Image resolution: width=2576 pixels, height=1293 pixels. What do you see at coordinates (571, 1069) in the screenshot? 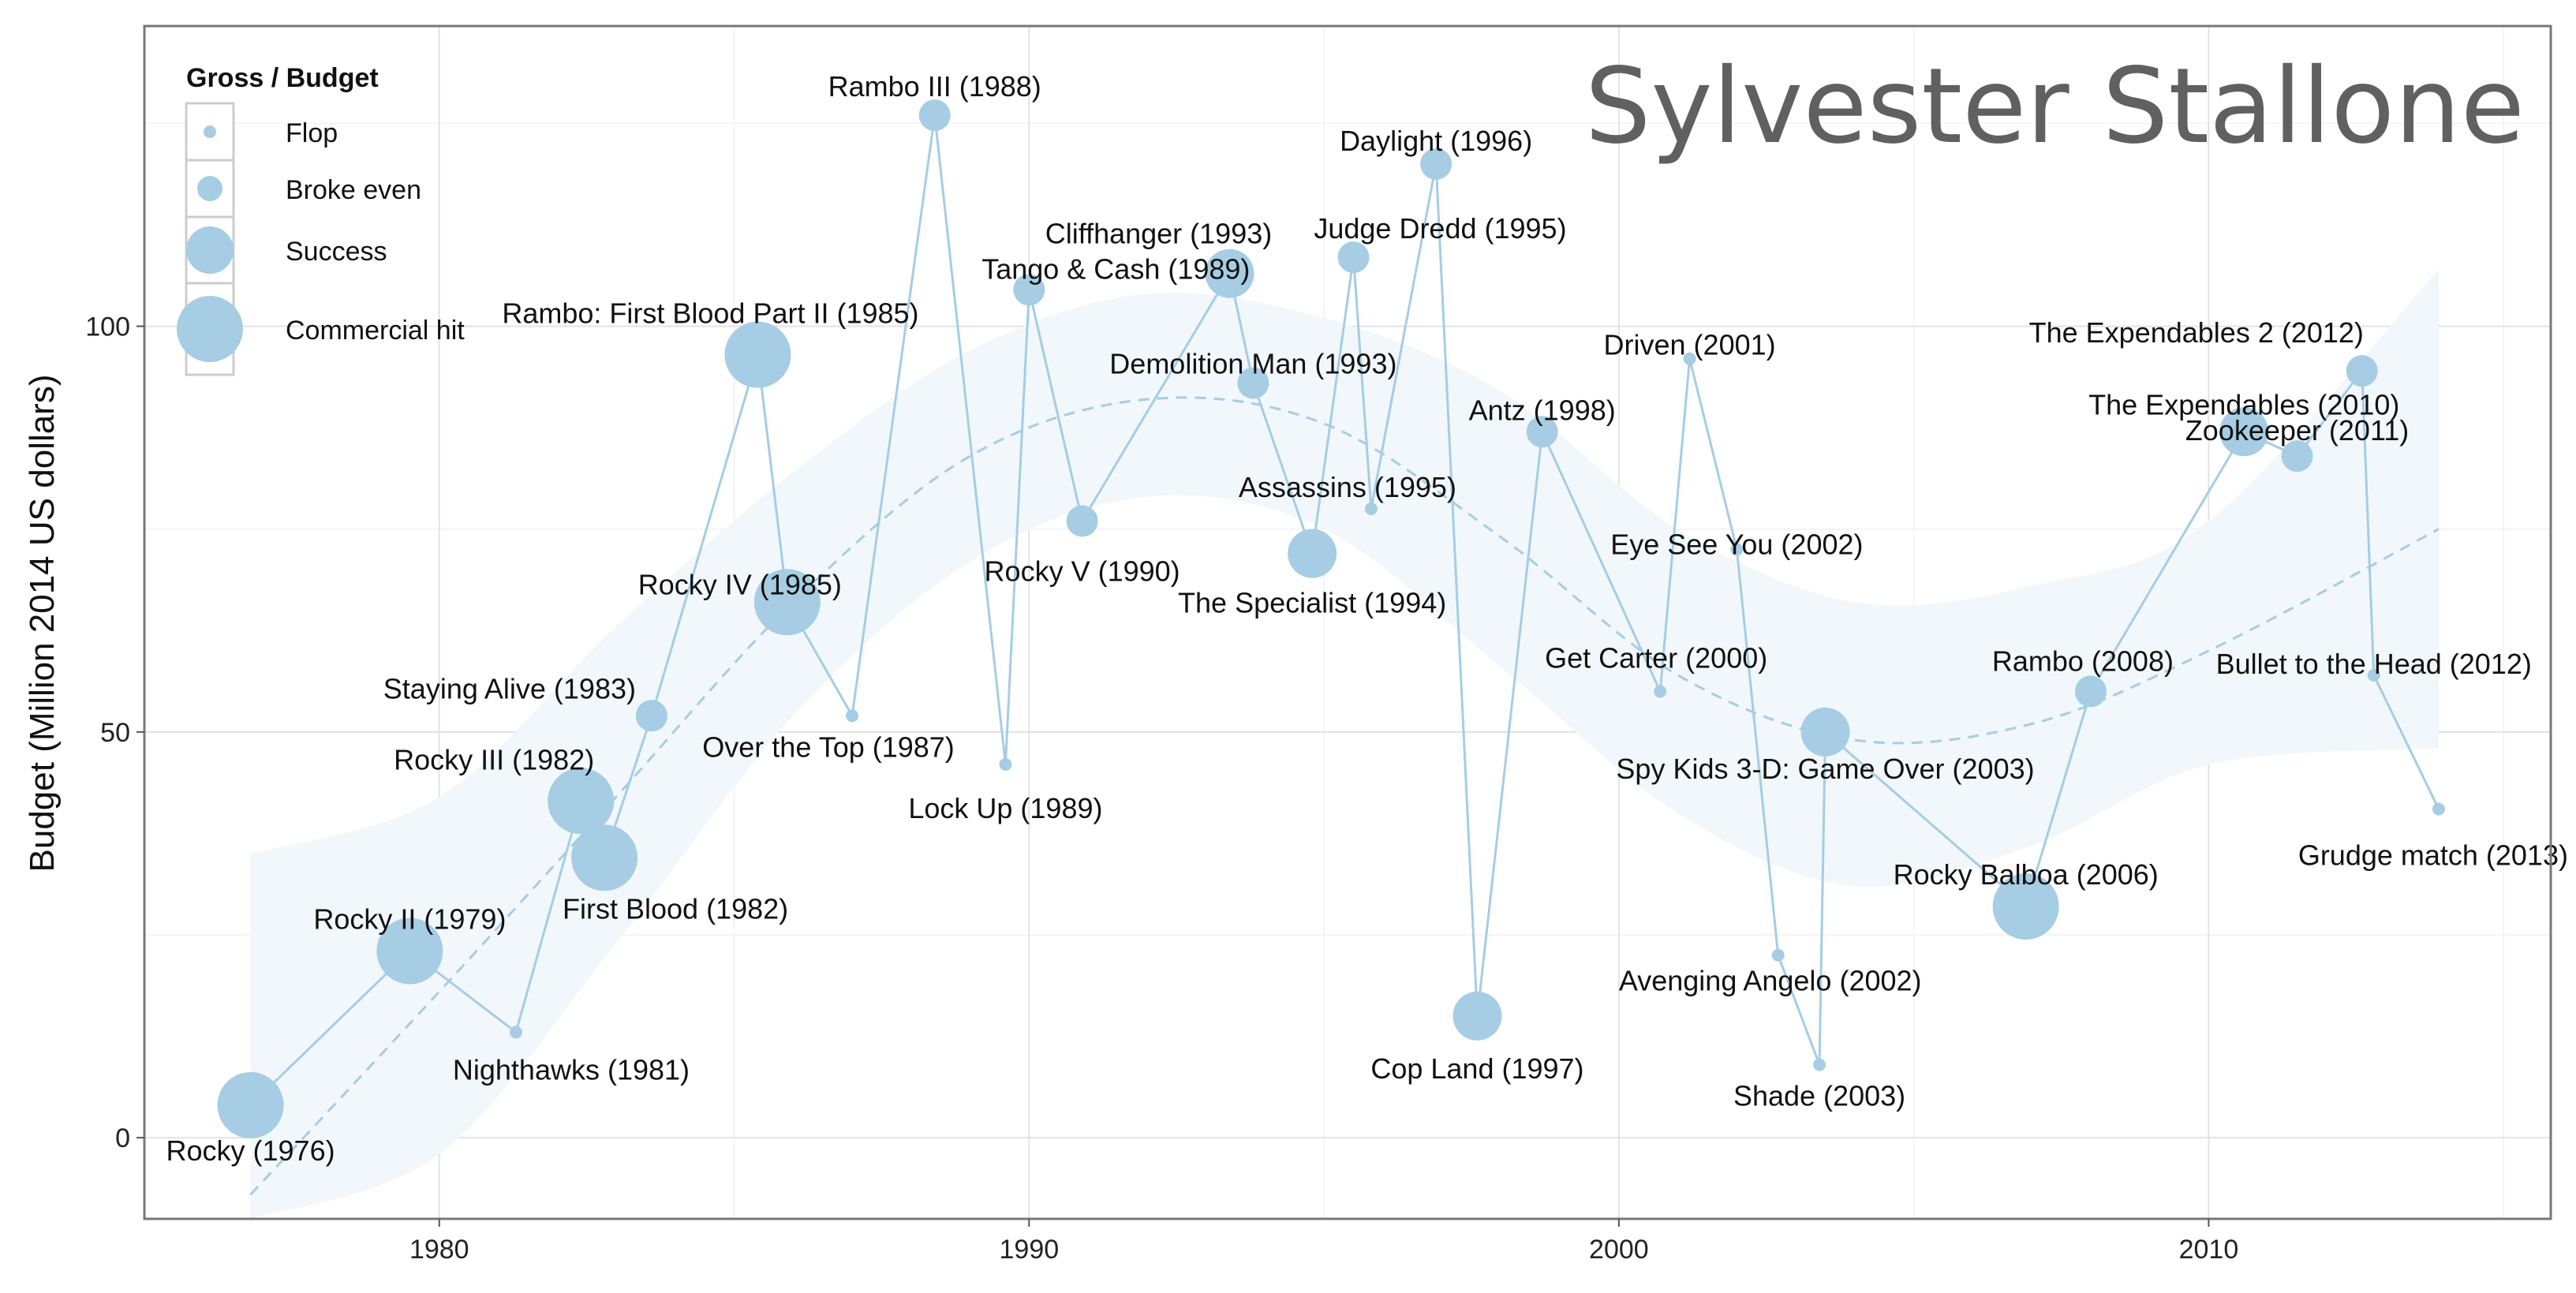
I see `point-label: Nighthawks (1981)` at bounding box center [571, 1069].